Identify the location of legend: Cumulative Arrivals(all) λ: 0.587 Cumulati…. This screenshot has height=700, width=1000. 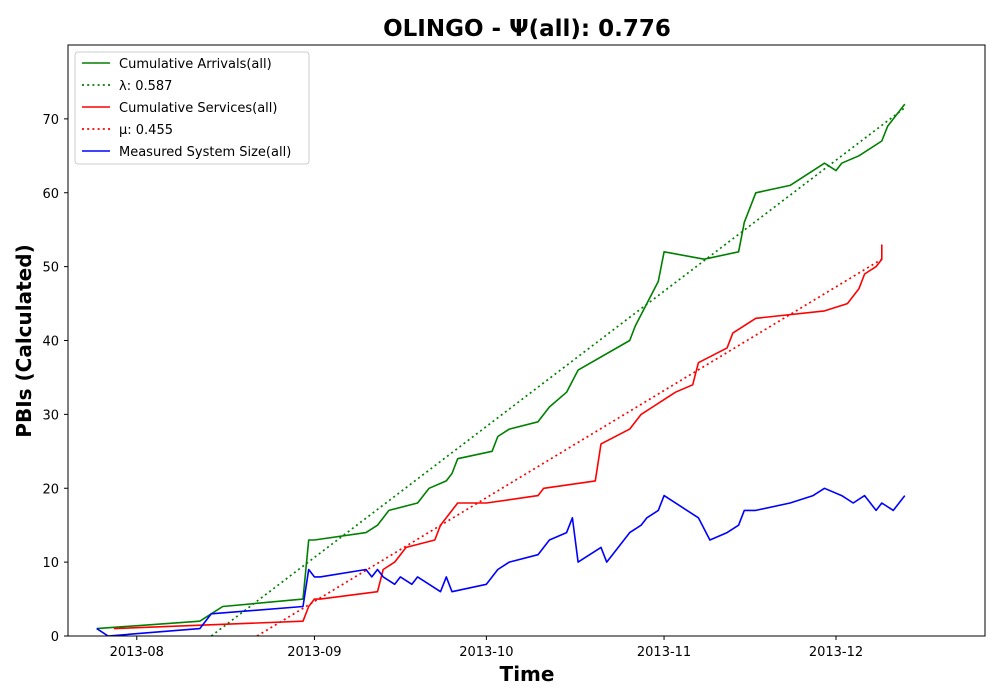
(192, 108).